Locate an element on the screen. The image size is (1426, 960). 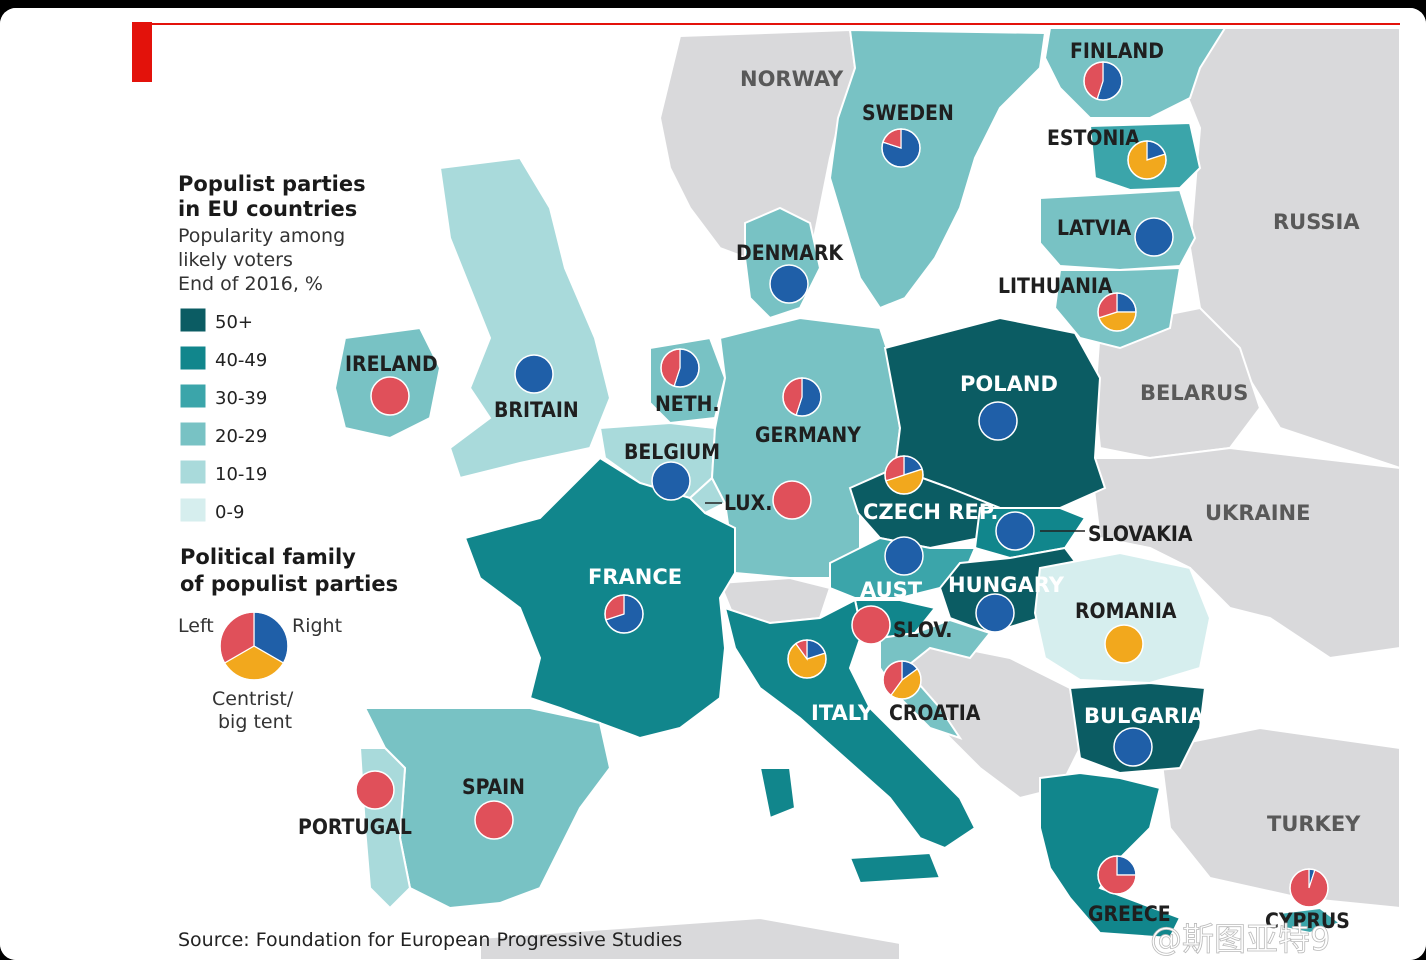
family-title-line2: of populist parties is located at coordinates (289, 584).